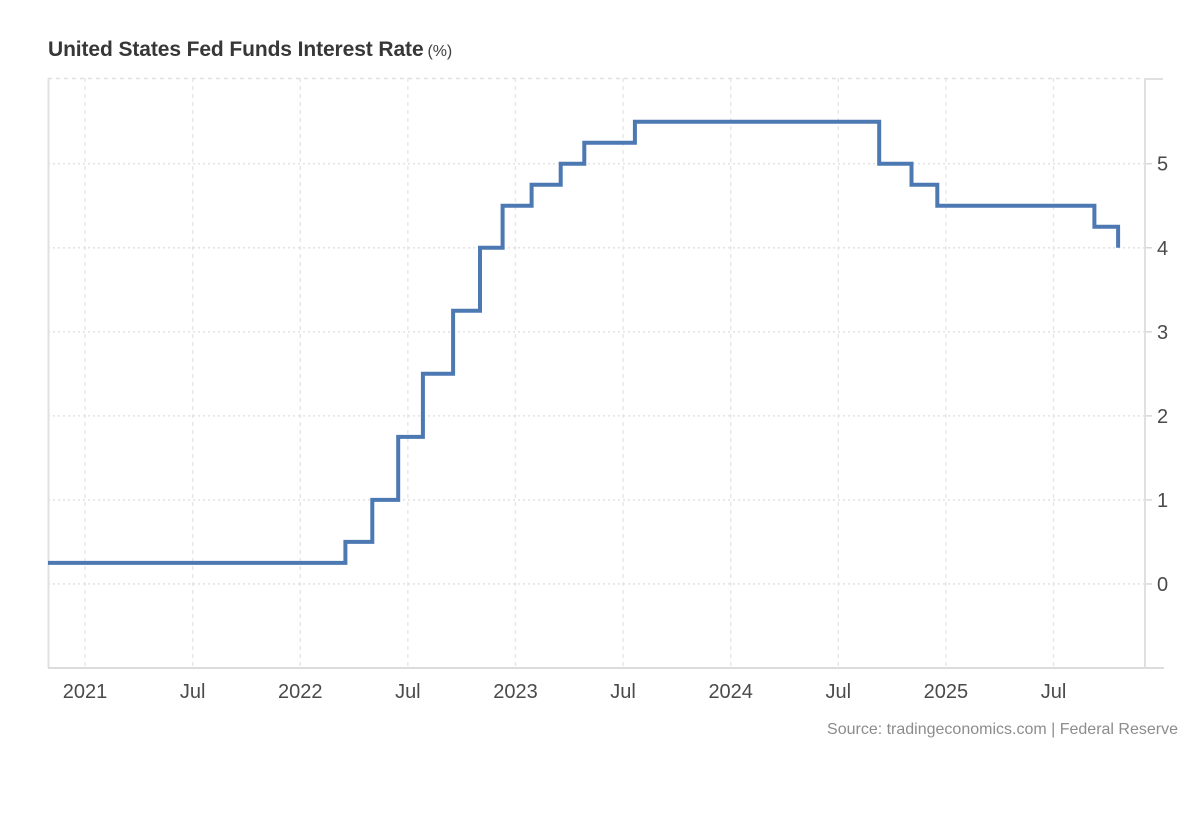 This screenshot has width=1200, height=820. Describe the element at coordinates (1162, 333) in the screenshot. I see `y-axis-tick-label: 3` at that location.